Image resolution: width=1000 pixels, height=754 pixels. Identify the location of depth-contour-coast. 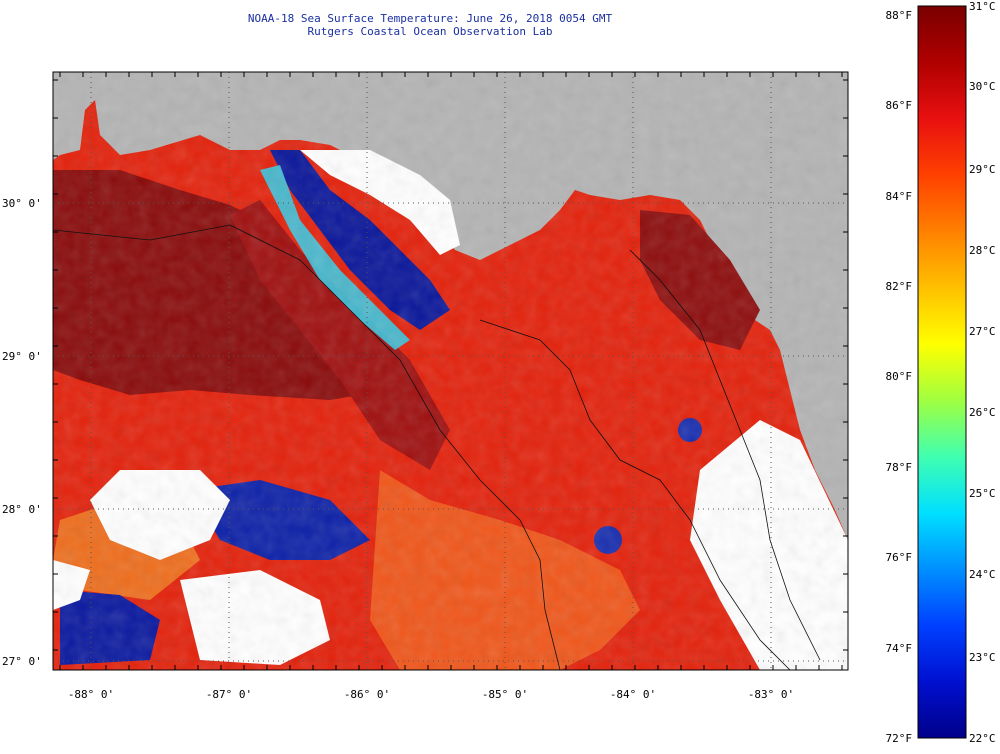
(725, 455).